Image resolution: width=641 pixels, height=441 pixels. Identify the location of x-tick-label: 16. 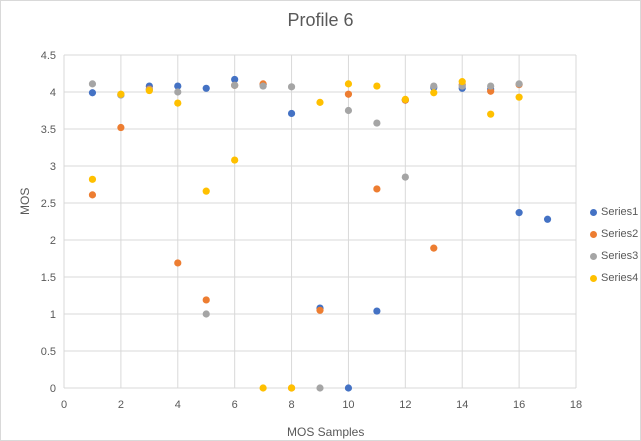
(519, 405).